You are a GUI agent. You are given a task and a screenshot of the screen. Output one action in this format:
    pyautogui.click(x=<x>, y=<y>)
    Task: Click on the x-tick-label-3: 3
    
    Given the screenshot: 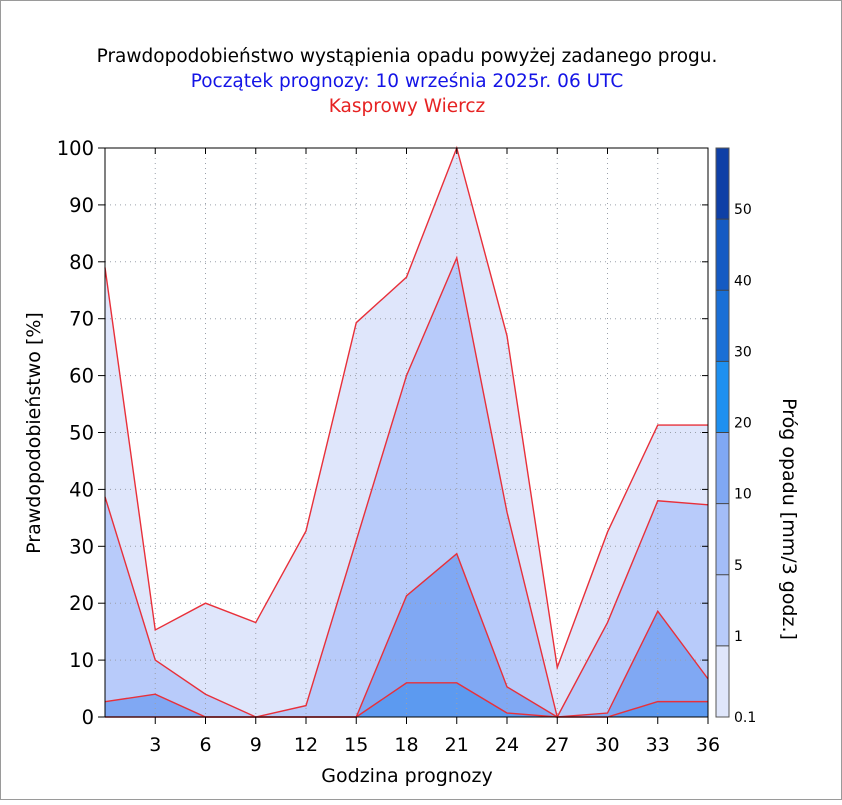 What is the action you would take?
    pyautogui.click(x=155, y=745)
    